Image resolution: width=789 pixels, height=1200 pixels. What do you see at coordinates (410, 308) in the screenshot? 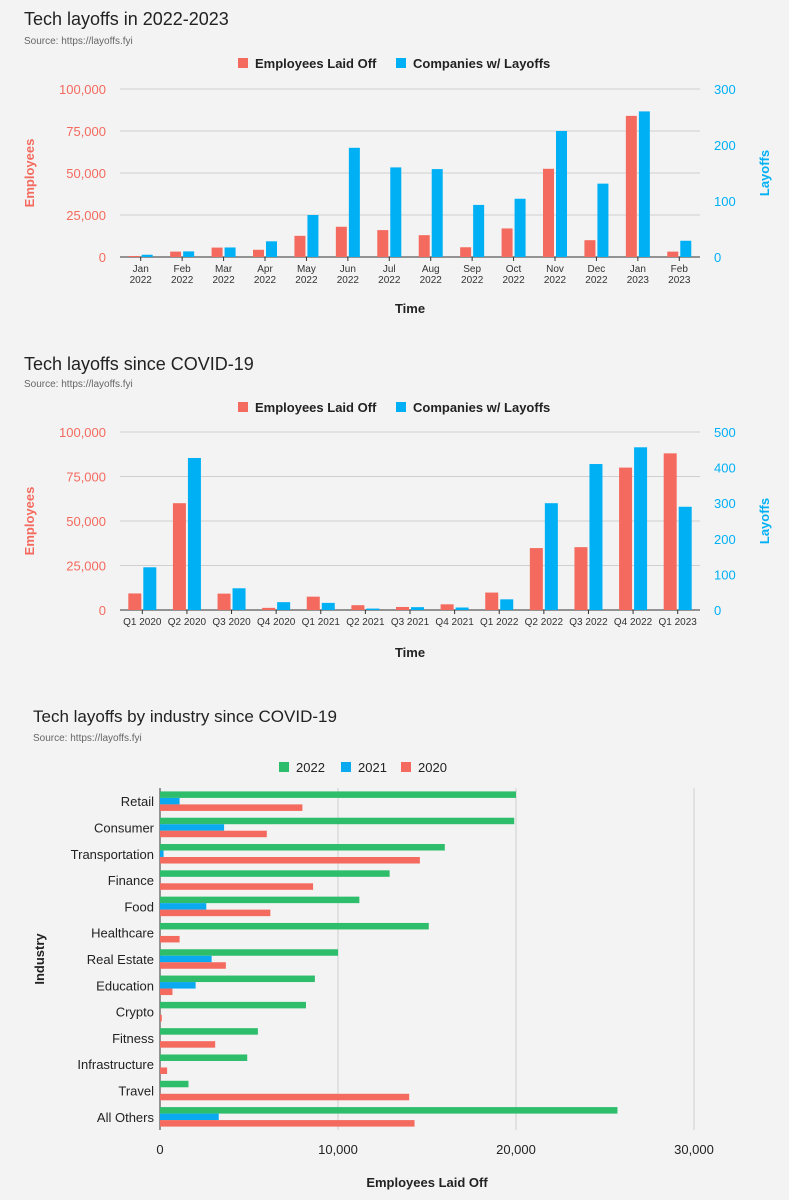
I see `x-axis-title: Time` at bounding box center [410, 308].